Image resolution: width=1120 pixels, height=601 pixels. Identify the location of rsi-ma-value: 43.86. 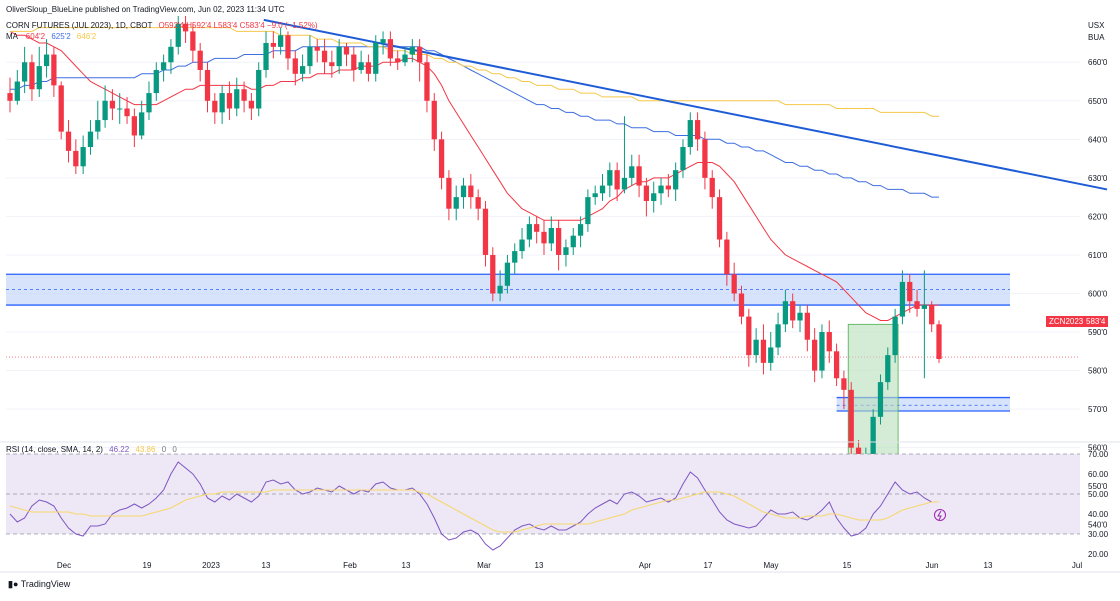
(145, 449).